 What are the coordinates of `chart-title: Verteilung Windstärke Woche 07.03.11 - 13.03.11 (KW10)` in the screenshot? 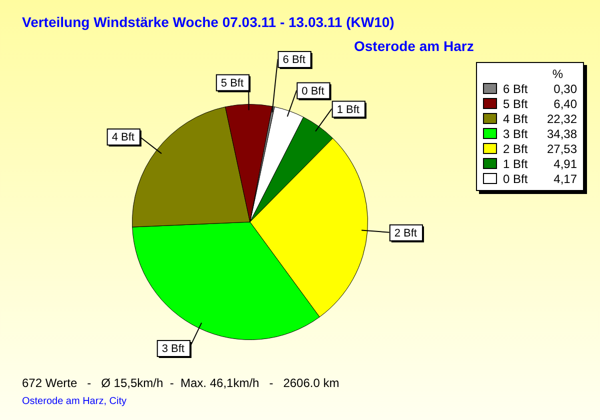 It's located at (208, 22).